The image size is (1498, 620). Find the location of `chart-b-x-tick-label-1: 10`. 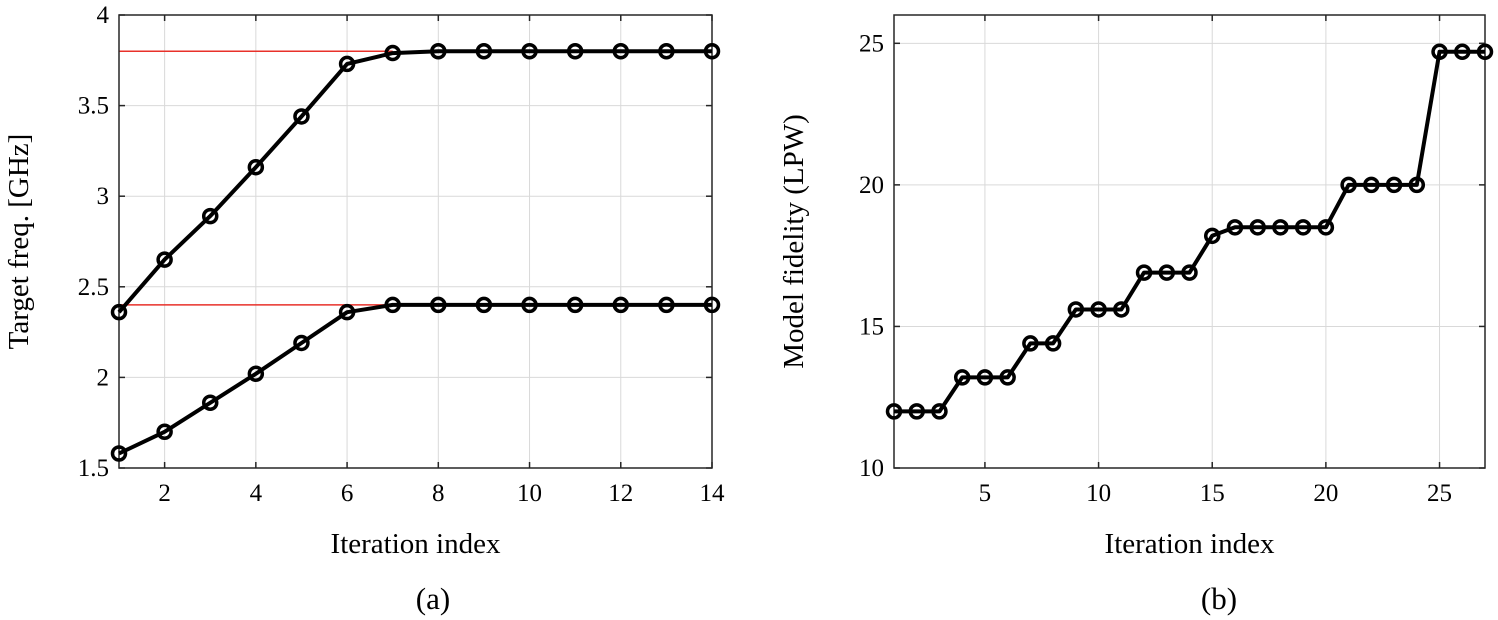

chart-b-x-tick-label-1: 10 is located at coordinates (1098, 493).